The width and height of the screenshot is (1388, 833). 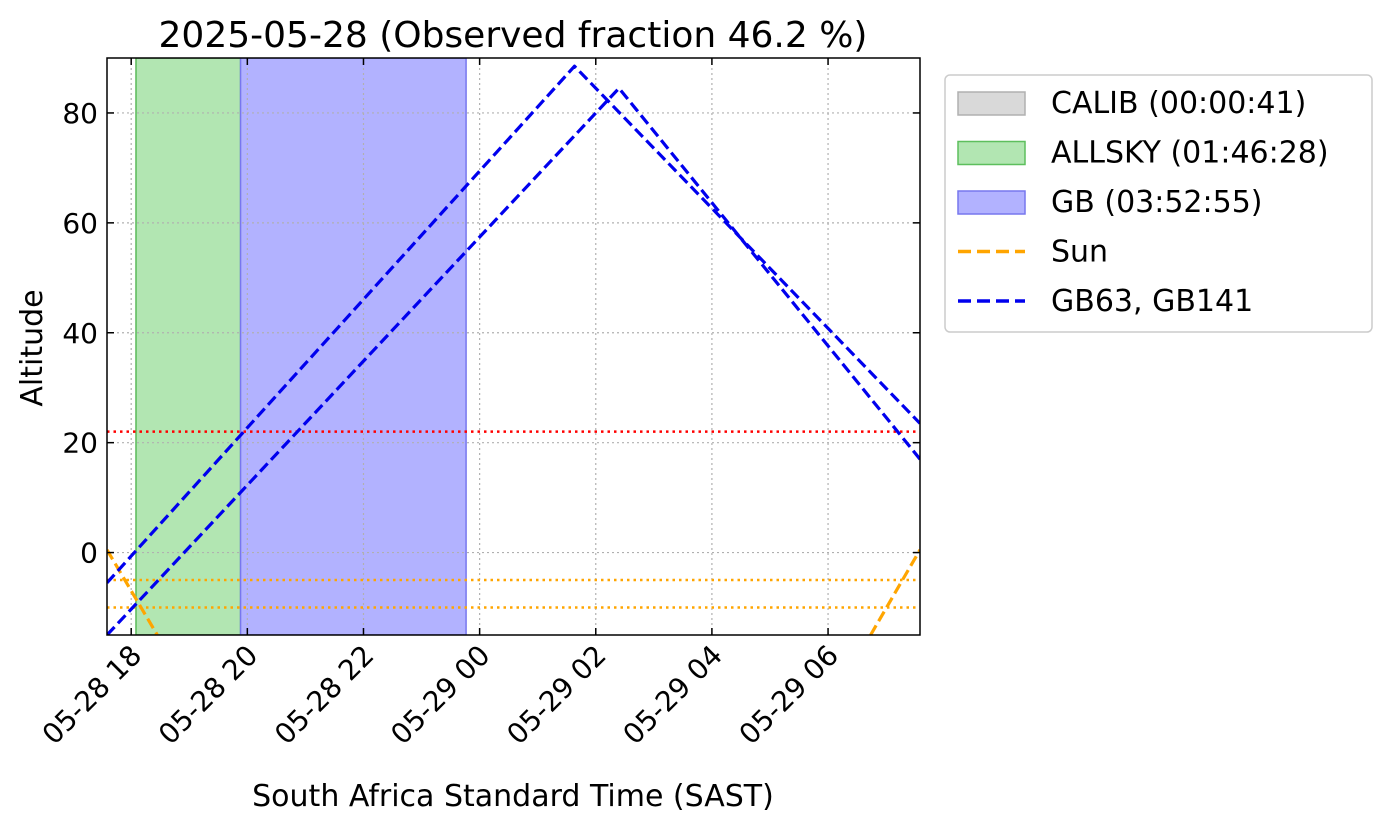 I want to click on y-tick-label: 20, so click(x=80, y=443).